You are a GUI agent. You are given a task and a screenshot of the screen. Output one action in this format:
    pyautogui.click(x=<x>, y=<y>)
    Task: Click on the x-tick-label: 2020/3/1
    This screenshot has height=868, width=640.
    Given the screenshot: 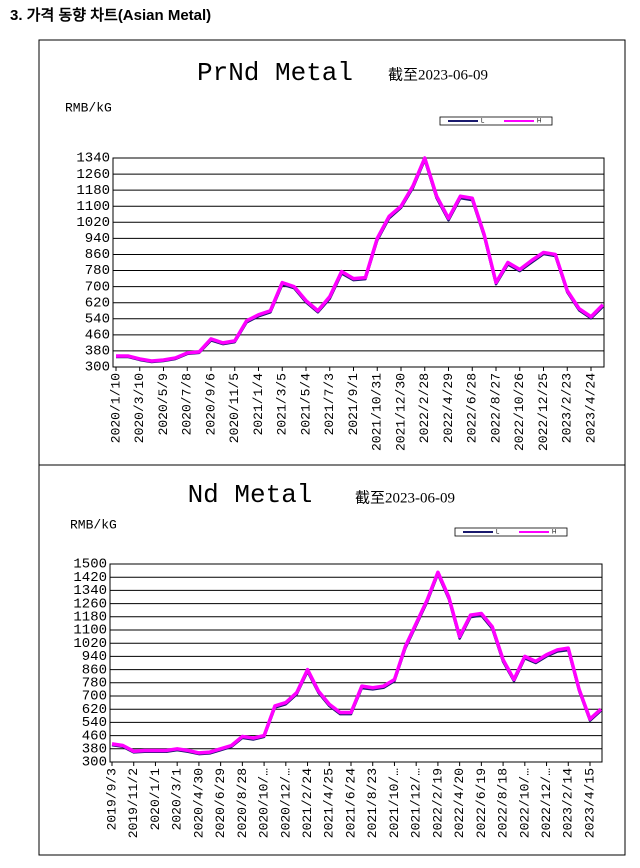 What is the action you would take?
    pyautogui.click(x=177, y=799)
    